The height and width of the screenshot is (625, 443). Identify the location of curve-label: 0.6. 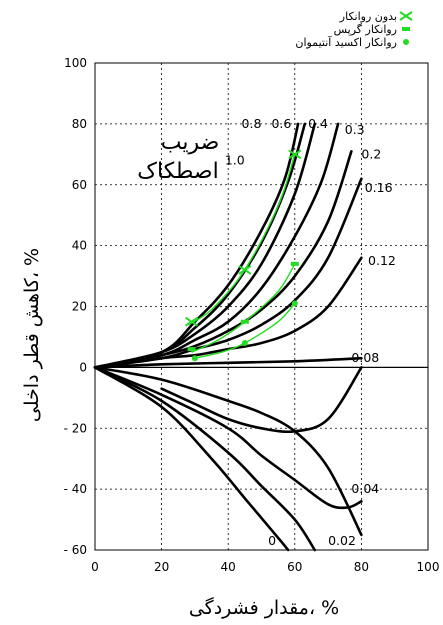
(281, 123).